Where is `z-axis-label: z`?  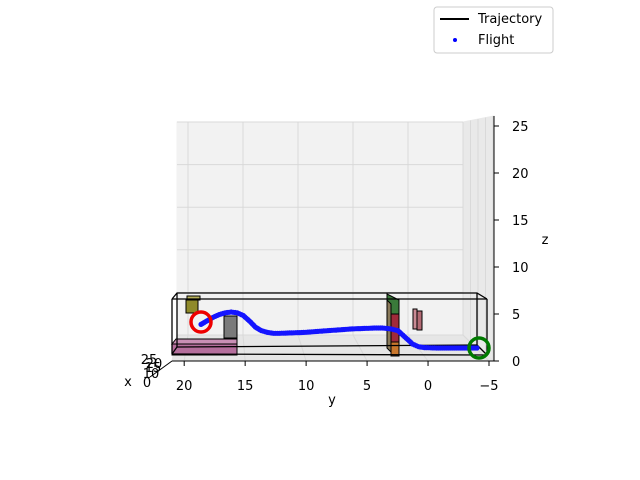
z-axis-label: z is located at coordinates (545, 240).